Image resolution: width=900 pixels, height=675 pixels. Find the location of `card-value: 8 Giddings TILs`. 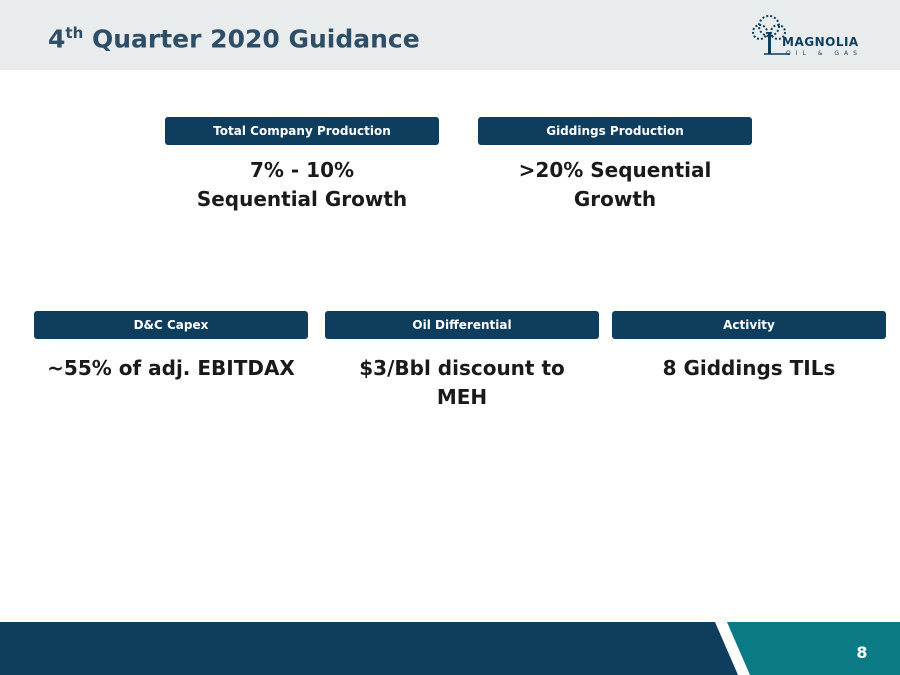

card-value: 8 Giddings TILs is located at coordinates (749, 368).